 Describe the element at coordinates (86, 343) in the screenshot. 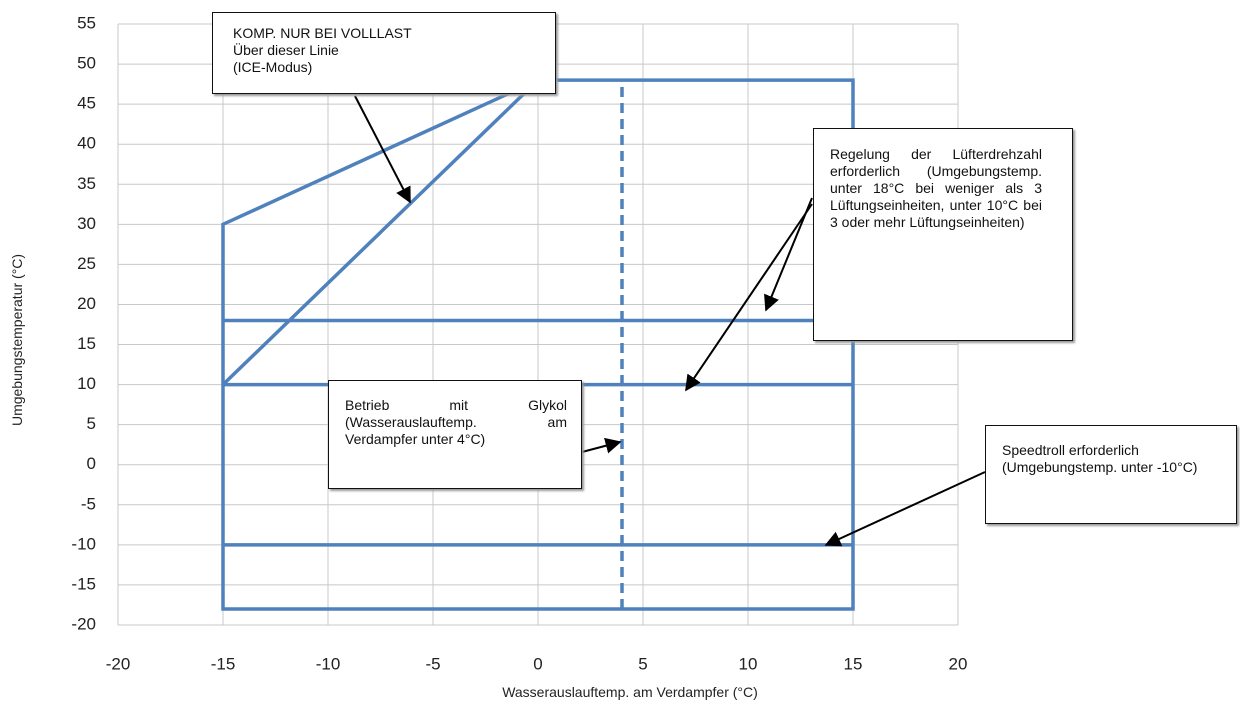

I see `y-tick-label: 15` at that location.